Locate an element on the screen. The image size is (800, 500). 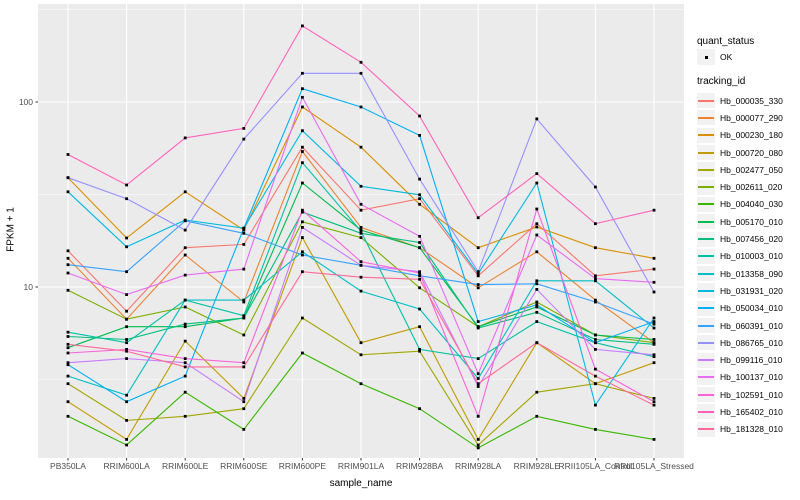
legend-item-label: Hb_002611_020 is located at coordinates (751, 187).